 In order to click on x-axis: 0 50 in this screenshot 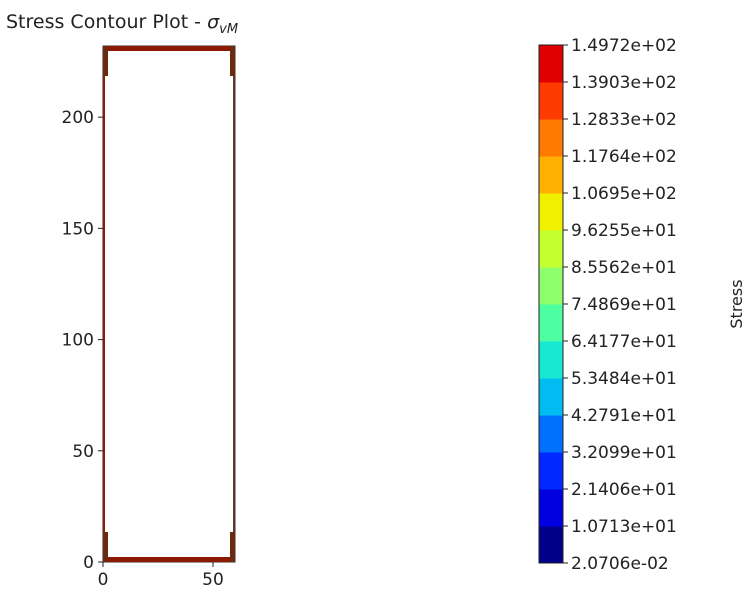, I will do `click(161, 576)`.